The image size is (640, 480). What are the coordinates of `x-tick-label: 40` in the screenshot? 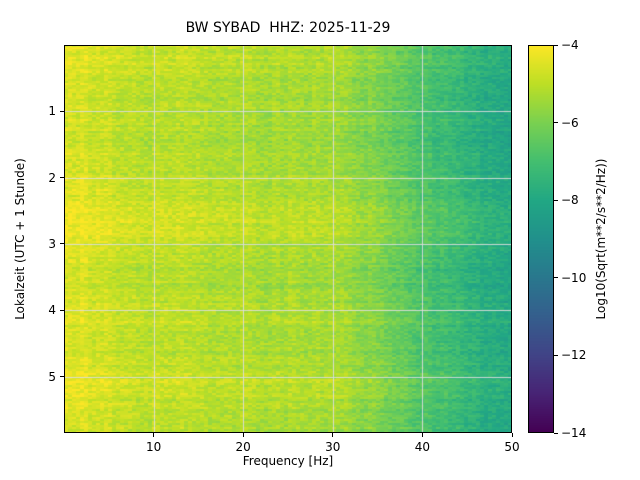 It's located at (422, 447).